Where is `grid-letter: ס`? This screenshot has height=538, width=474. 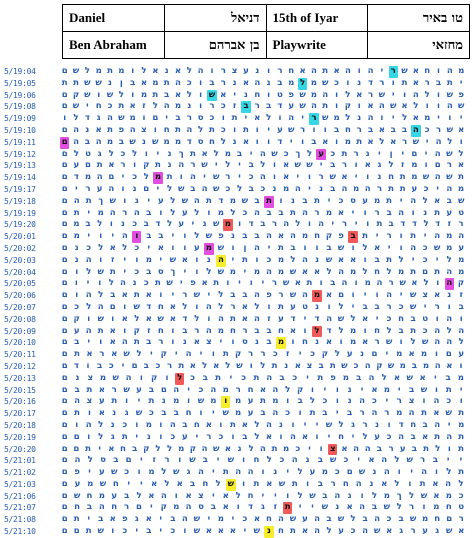
grid-letter: ס is located at coordinates (201, 507).